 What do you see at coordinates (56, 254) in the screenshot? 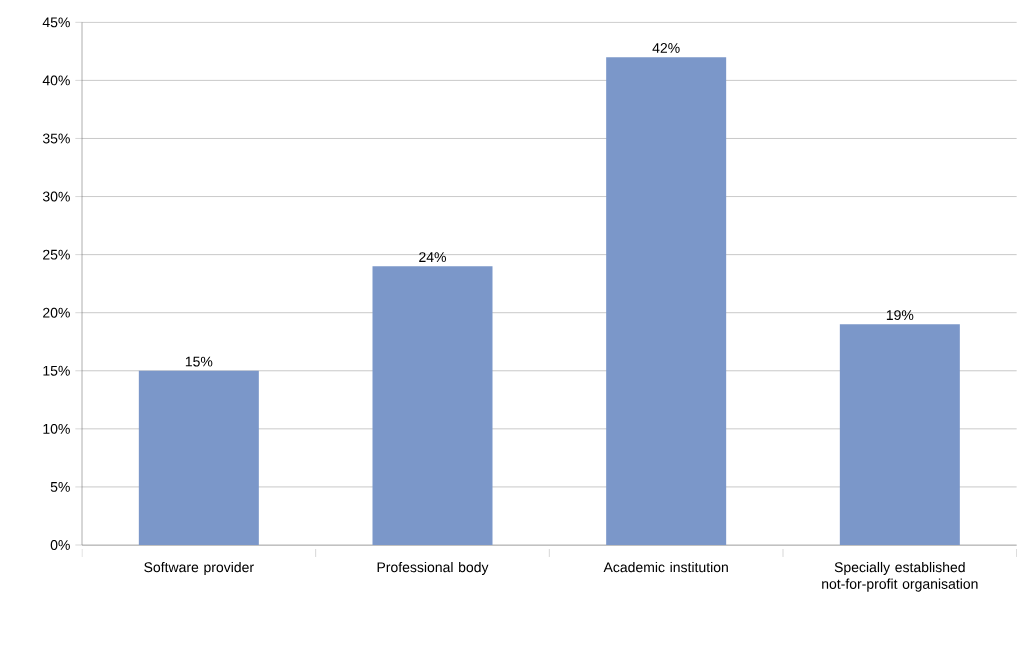
I see `y-tick-label: 25%` at bounding box center [56, 254].